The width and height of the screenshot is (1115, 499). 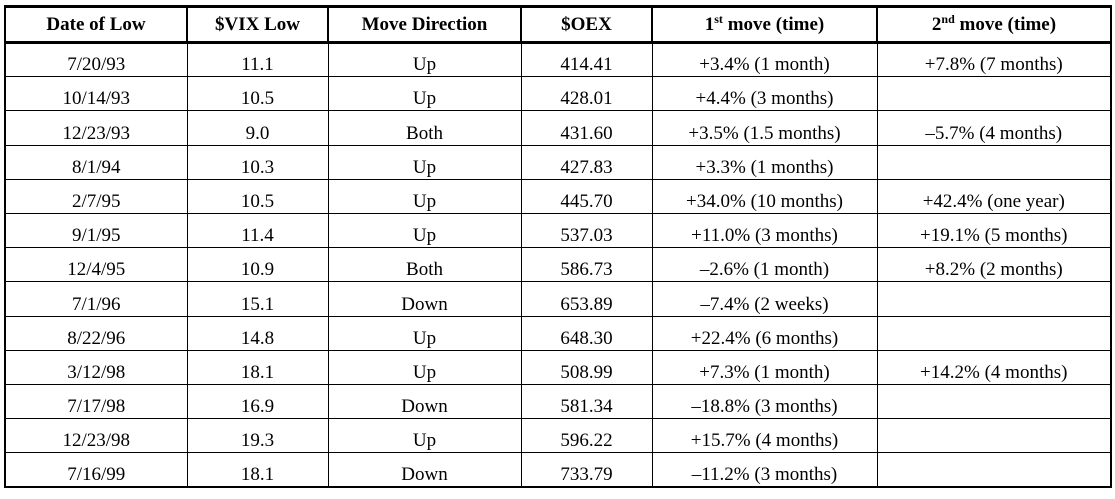 I want to click on table-row: 8/22/96 14.8 Up 648.30 +22.4% (6 months), so click(x=558, y=333).